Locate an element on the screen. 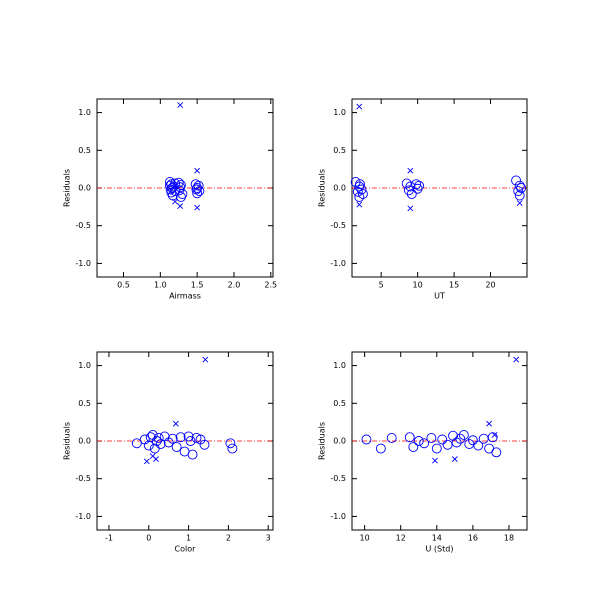 The image size is (608, 608). x-tick-label: 2.0 is located at coordinates (234, 285).